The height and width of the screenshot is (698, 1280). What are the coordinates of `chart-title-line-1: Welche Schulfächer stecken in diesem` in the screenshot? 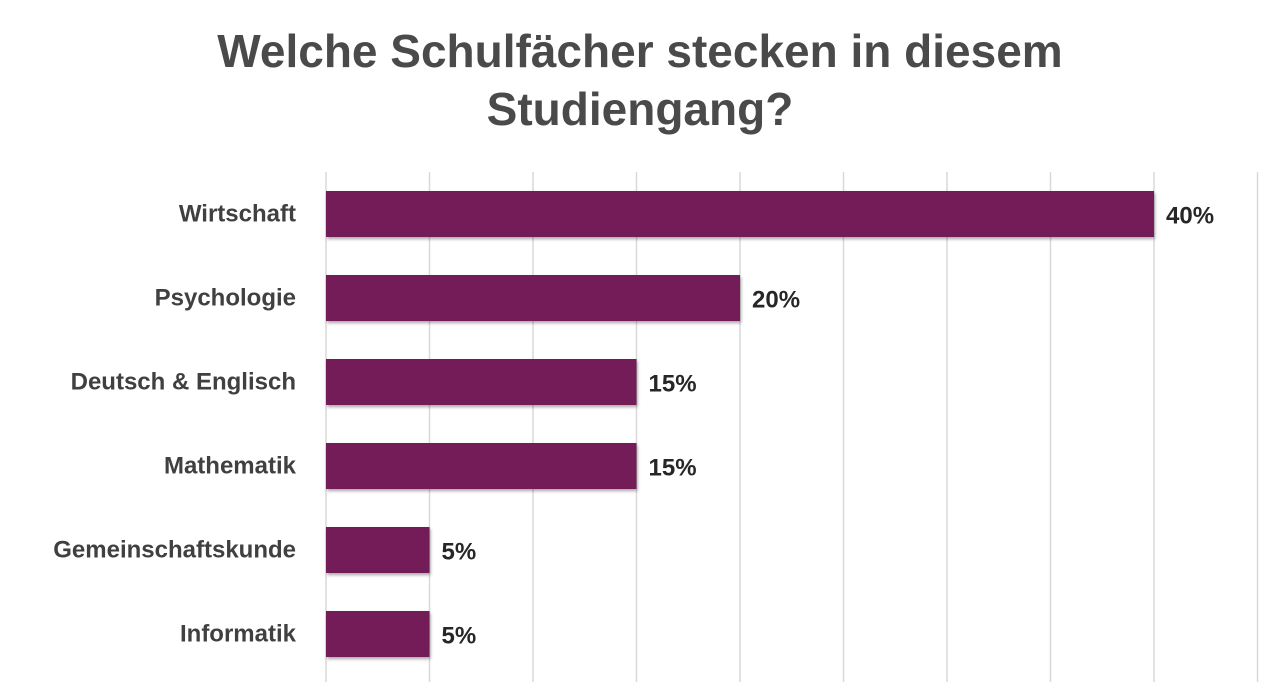 It's located at (640, 51).